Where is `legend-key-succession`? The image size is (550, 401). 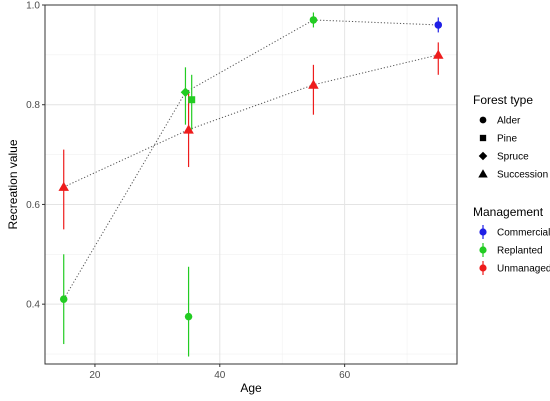
legend-key-succession is located at coordinates (483, 173).